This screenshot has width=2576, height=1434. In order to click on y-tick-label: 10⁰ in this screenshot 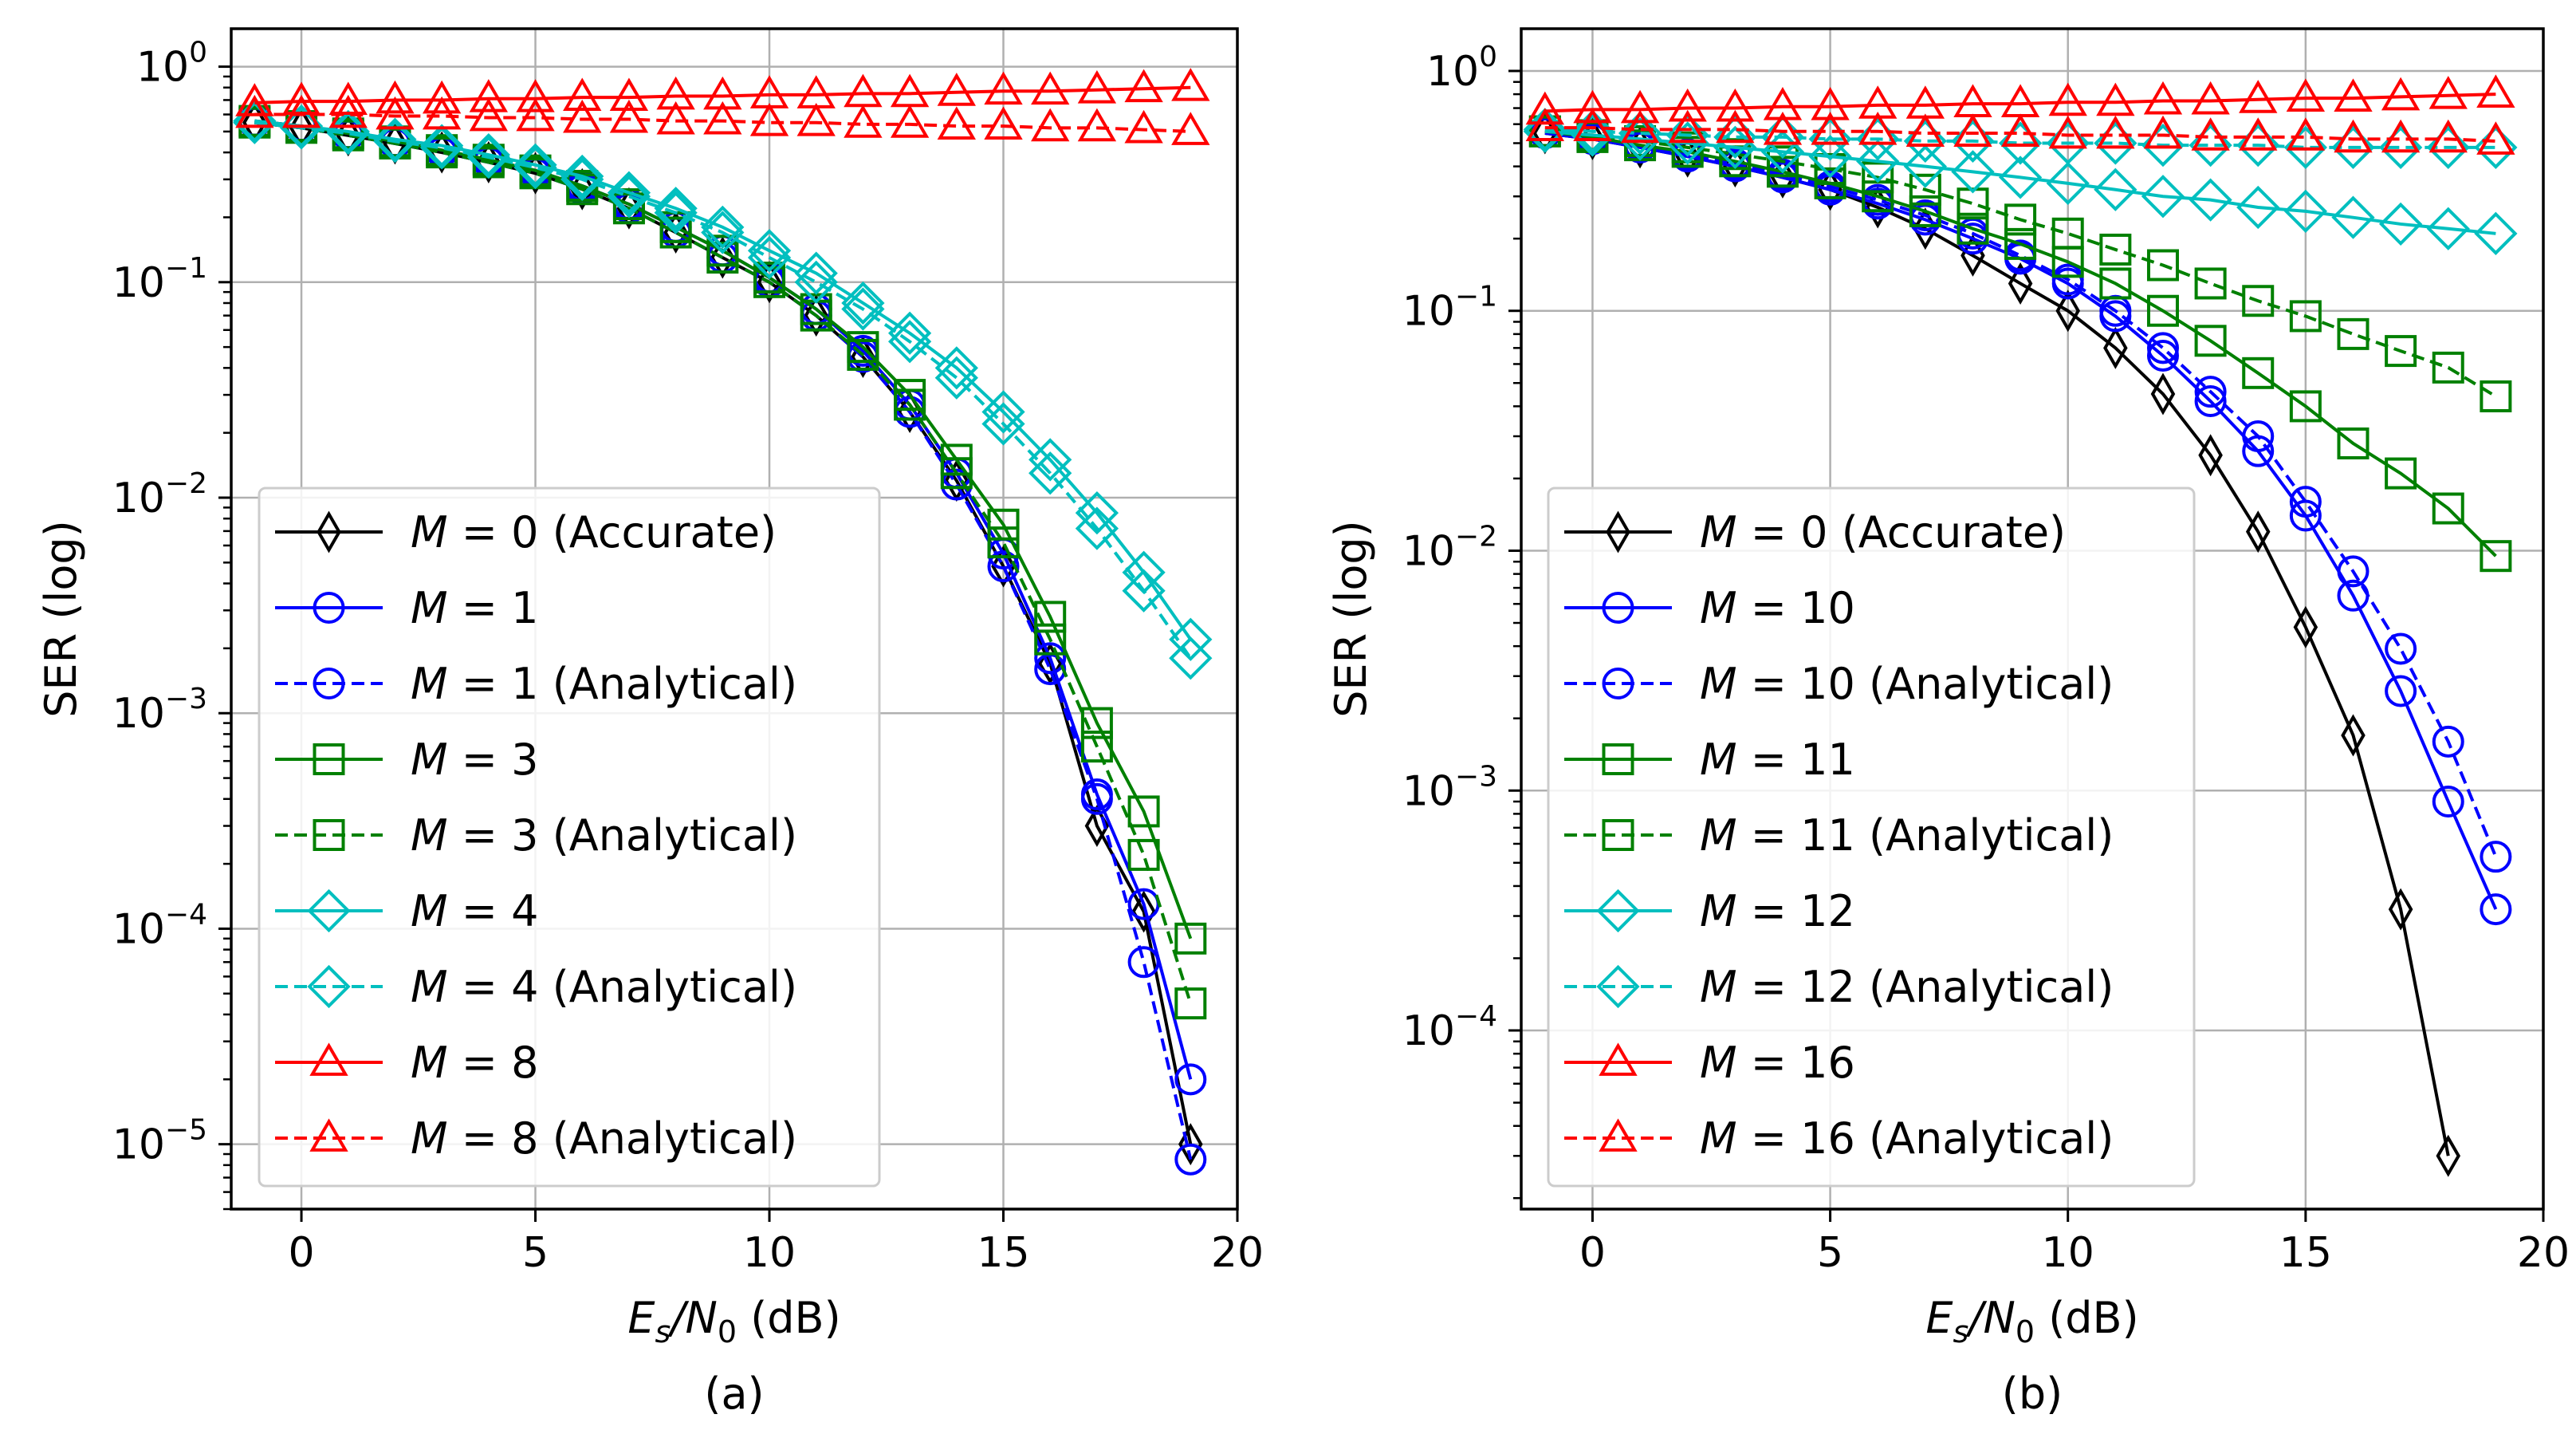, I will do `click(172, 65)`.